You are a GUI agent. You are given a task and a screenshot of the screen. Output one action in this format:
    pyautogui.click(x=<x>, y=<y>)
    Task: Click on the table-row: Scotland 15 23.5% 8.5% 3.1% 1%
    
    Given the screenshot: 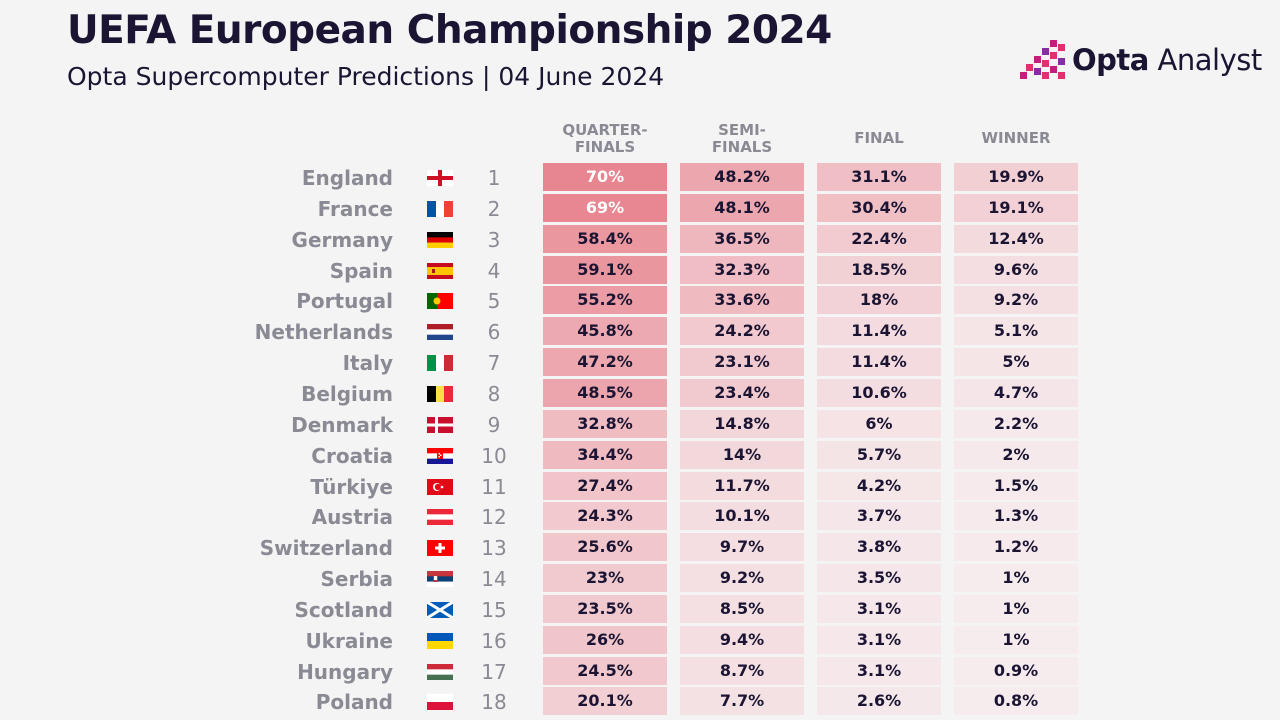 What is the action you would take?
    pyautogui.click(x=640, y=609)
    